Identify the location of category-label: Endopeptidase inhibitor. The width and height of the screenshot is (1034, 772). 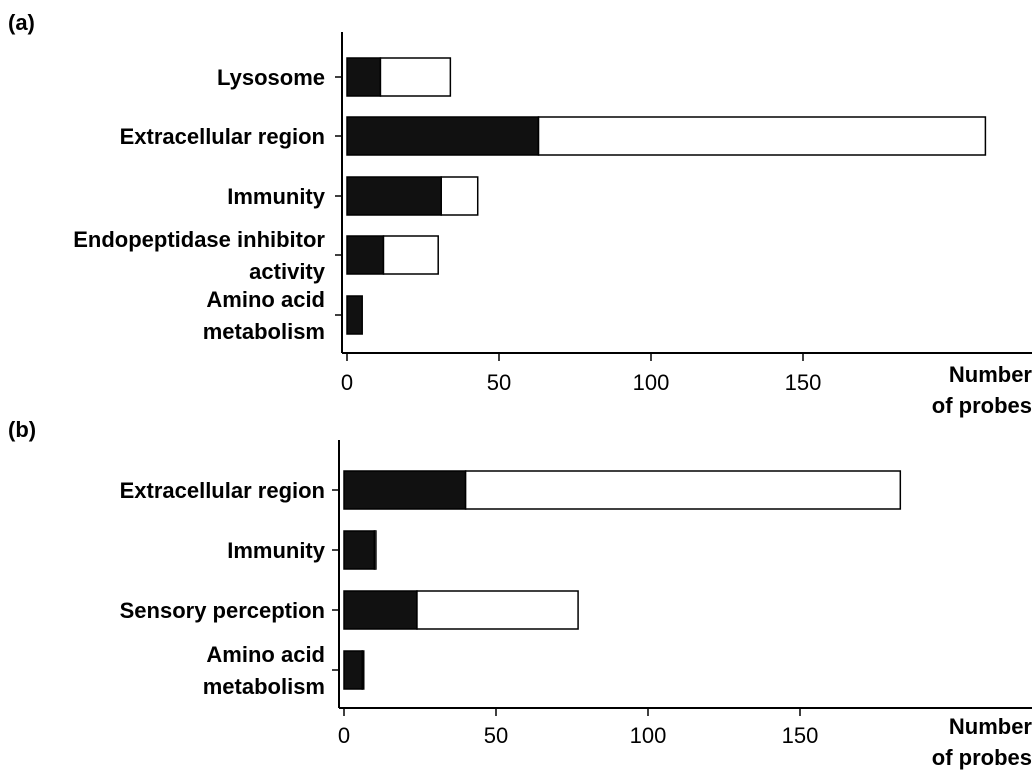
(199, 239).